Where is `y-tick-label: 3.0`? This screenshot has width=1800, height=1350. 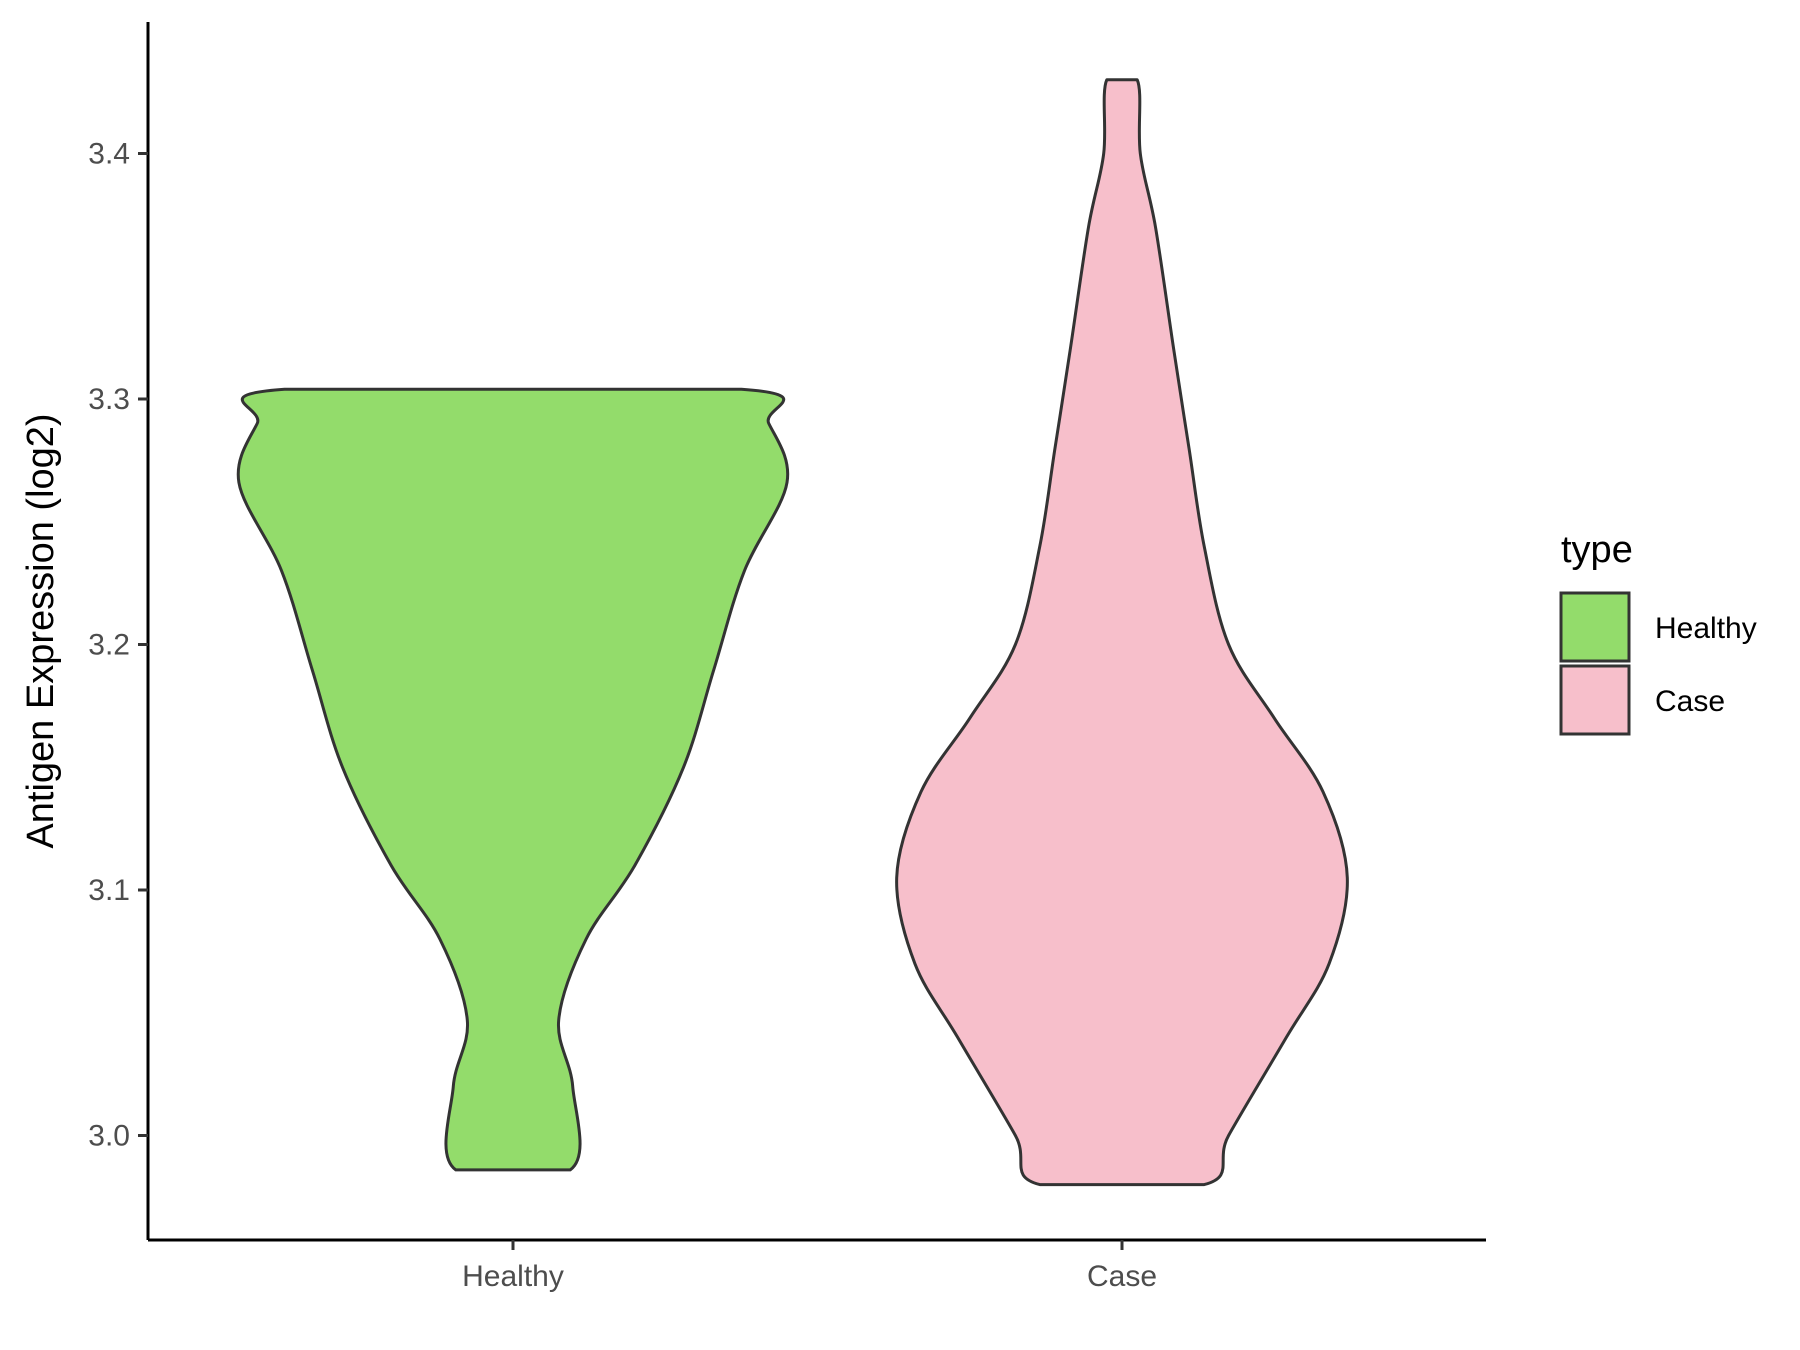 y-tick-label: 3.0 is located at coordinates (109, 1136).